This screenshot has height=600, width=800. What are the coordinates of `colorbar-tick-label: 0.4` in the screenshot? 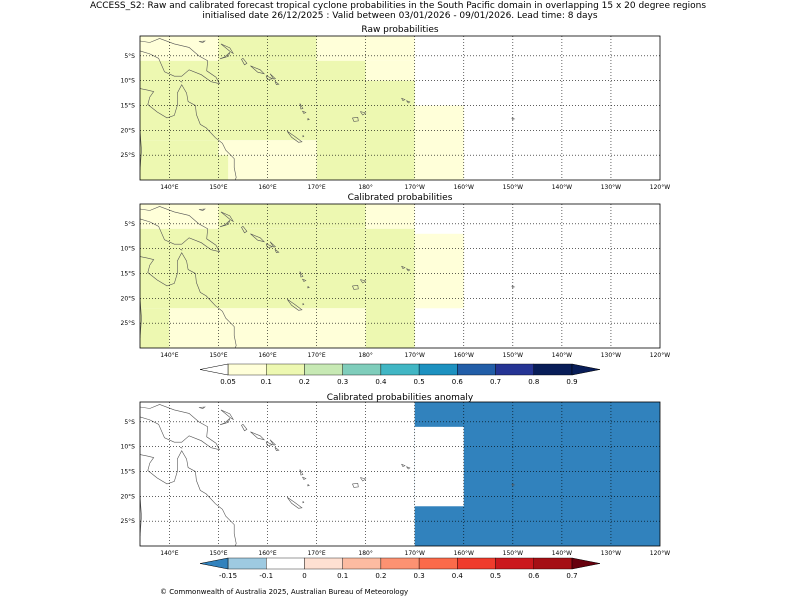 It's located at (381, 382).